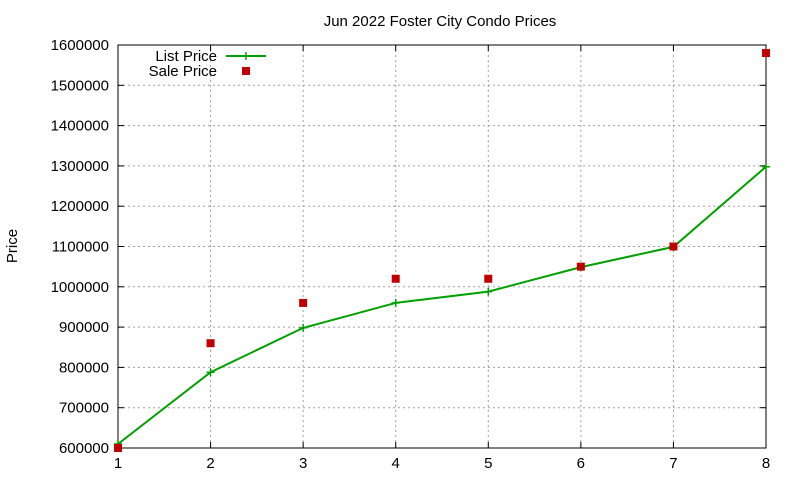  What do you see at coordinates (118, 463) in the screenshot?
I see `x-tick-label: 1` at bounding box center [118, 463].